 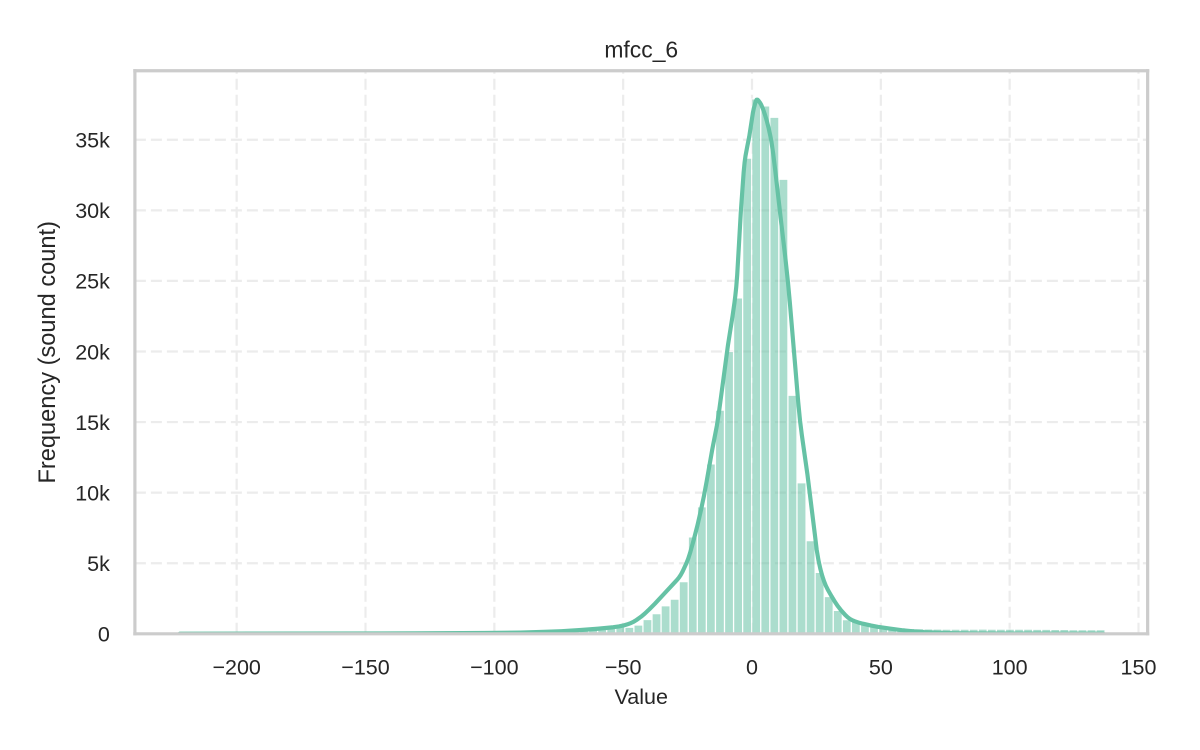 I want to click on svg-text: Value, so click(x=641, y=697).